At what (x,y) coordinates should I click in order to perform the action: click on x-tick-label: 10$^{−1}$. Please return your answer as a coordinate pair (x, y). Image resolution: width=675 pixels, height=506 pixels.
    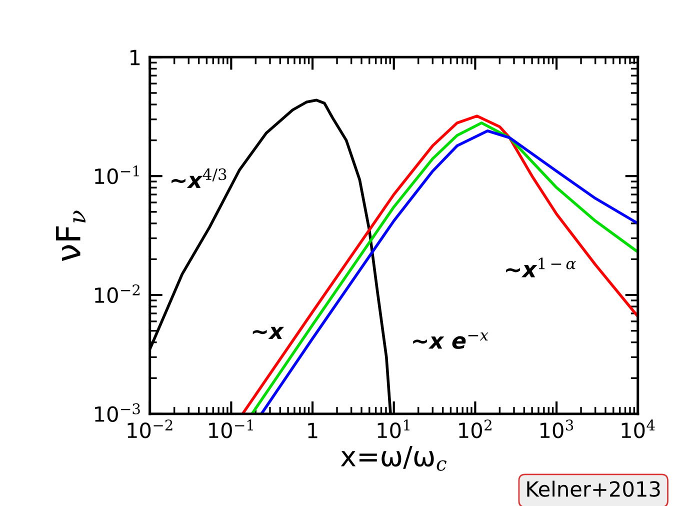
    Looking at the image, I should click on (231, 429).